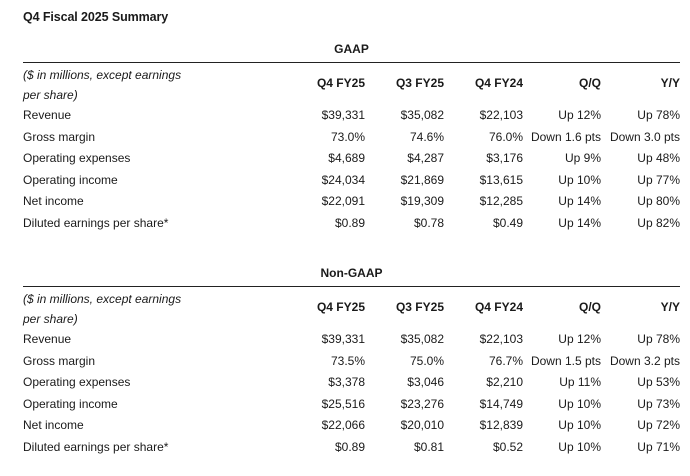  I want to click on column-header-q4-fy25: Q4 FY25, so click(340, 83).